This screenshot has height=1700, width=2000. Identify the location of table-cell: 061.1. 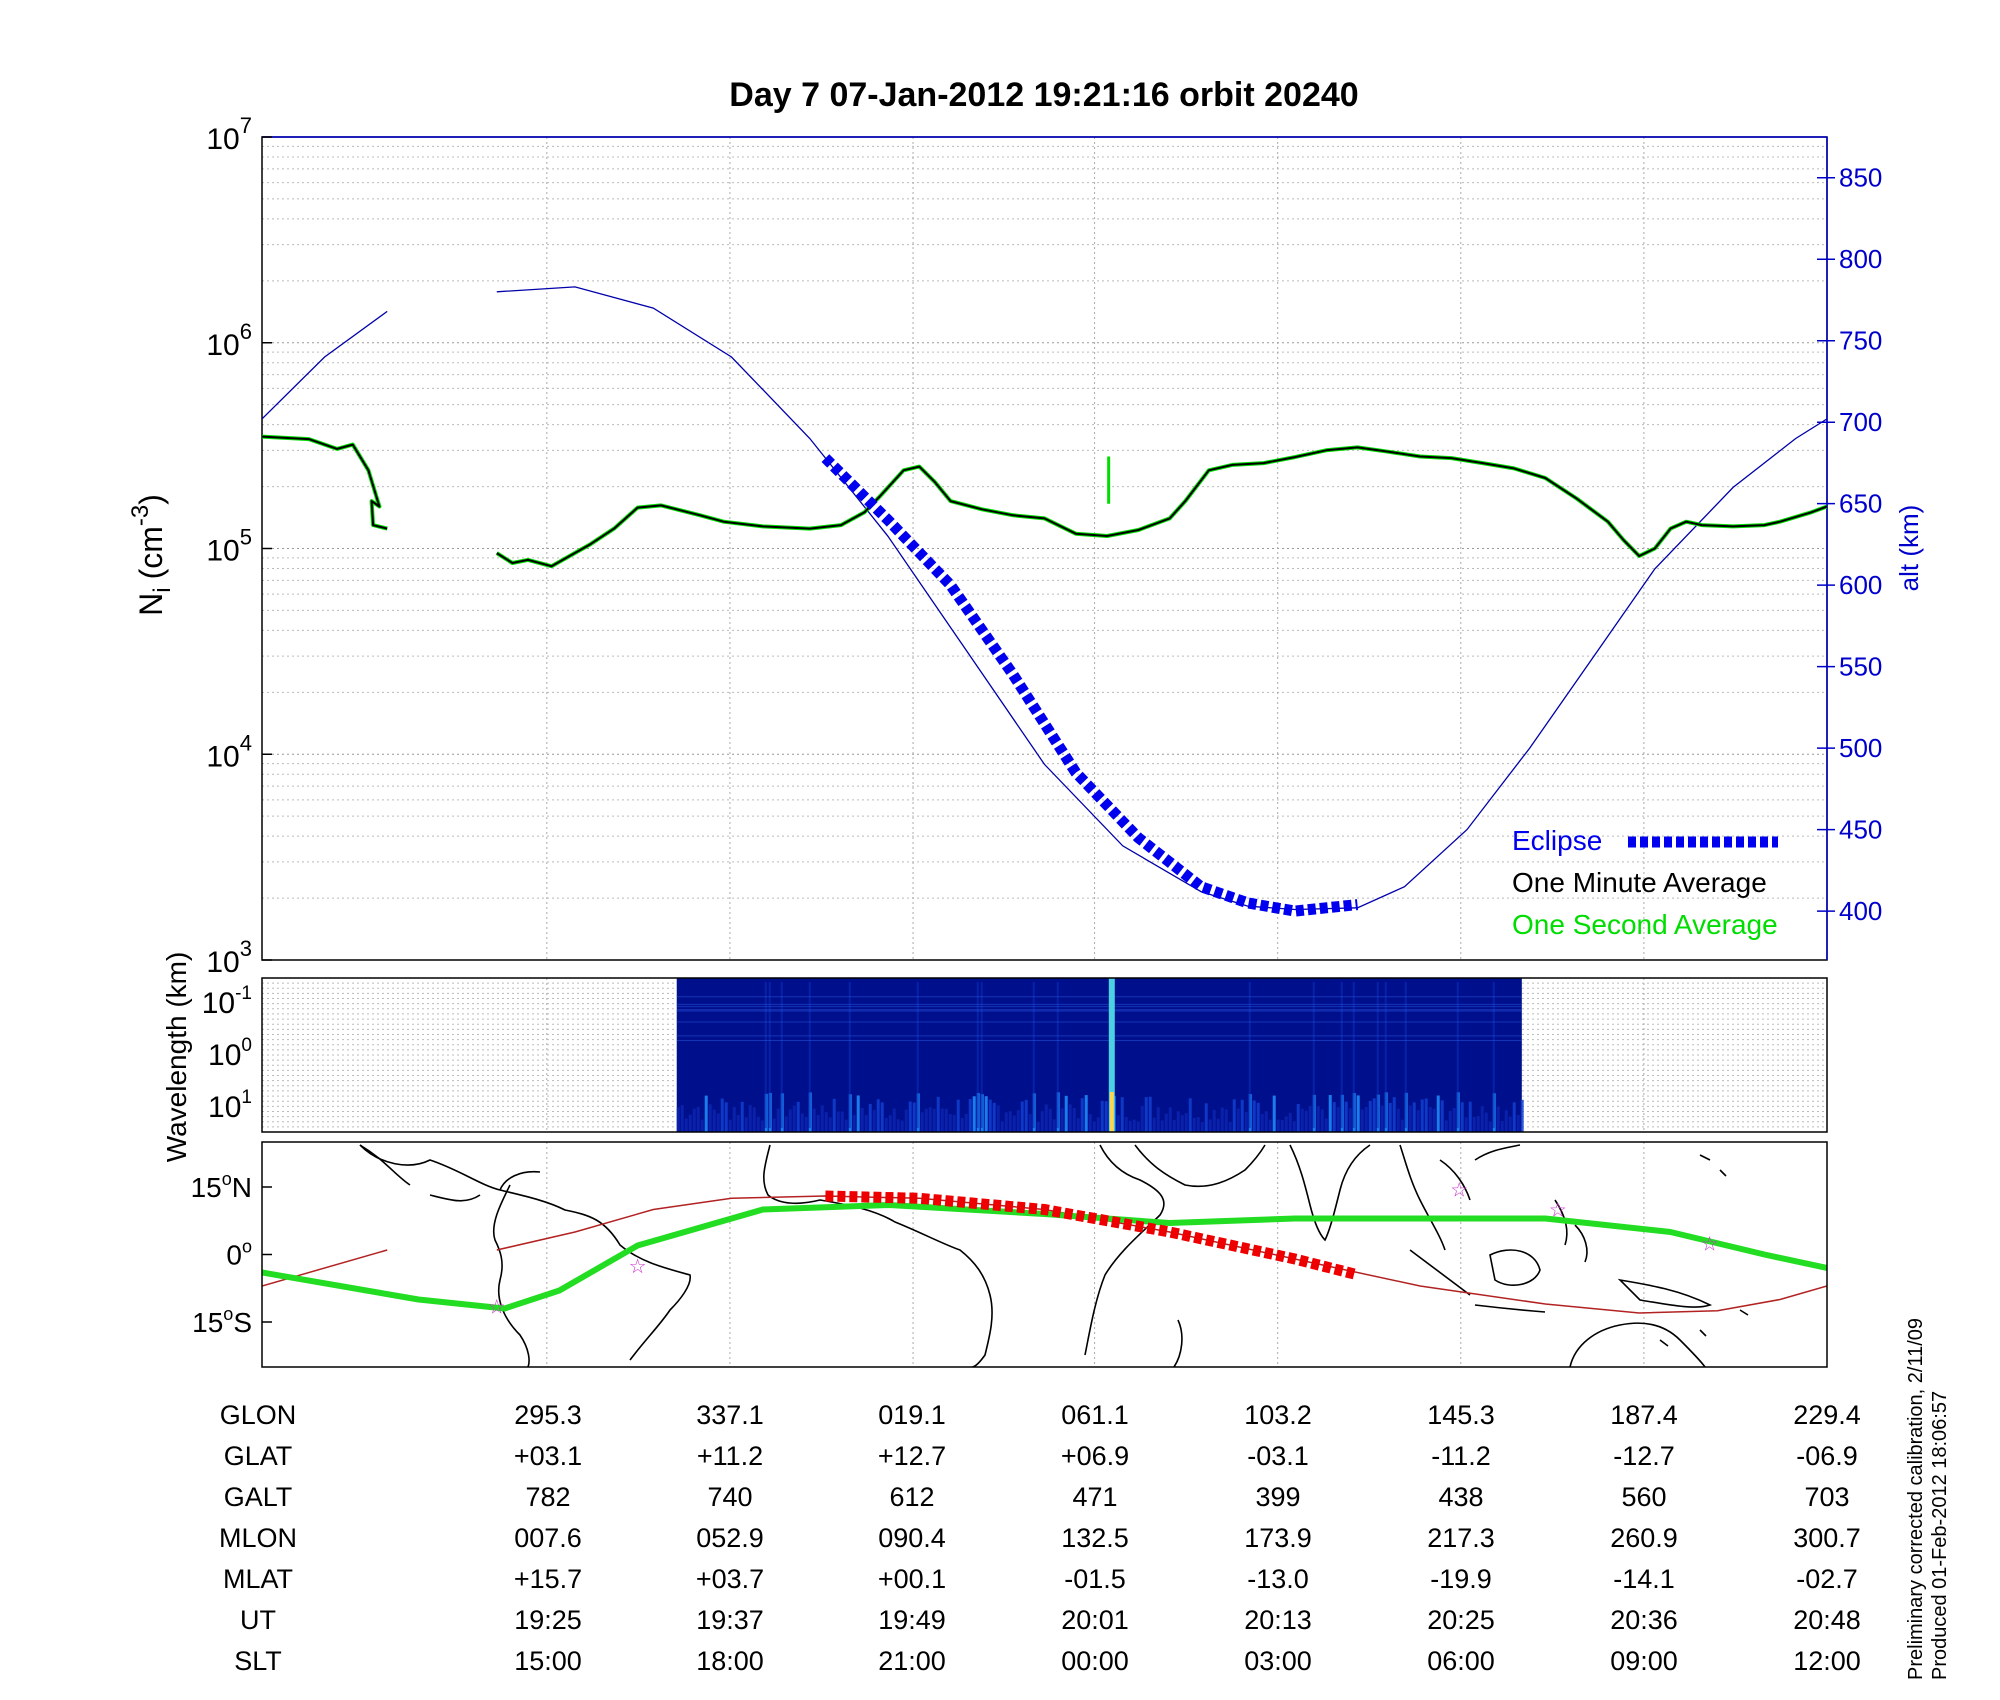
(1095, 1415).